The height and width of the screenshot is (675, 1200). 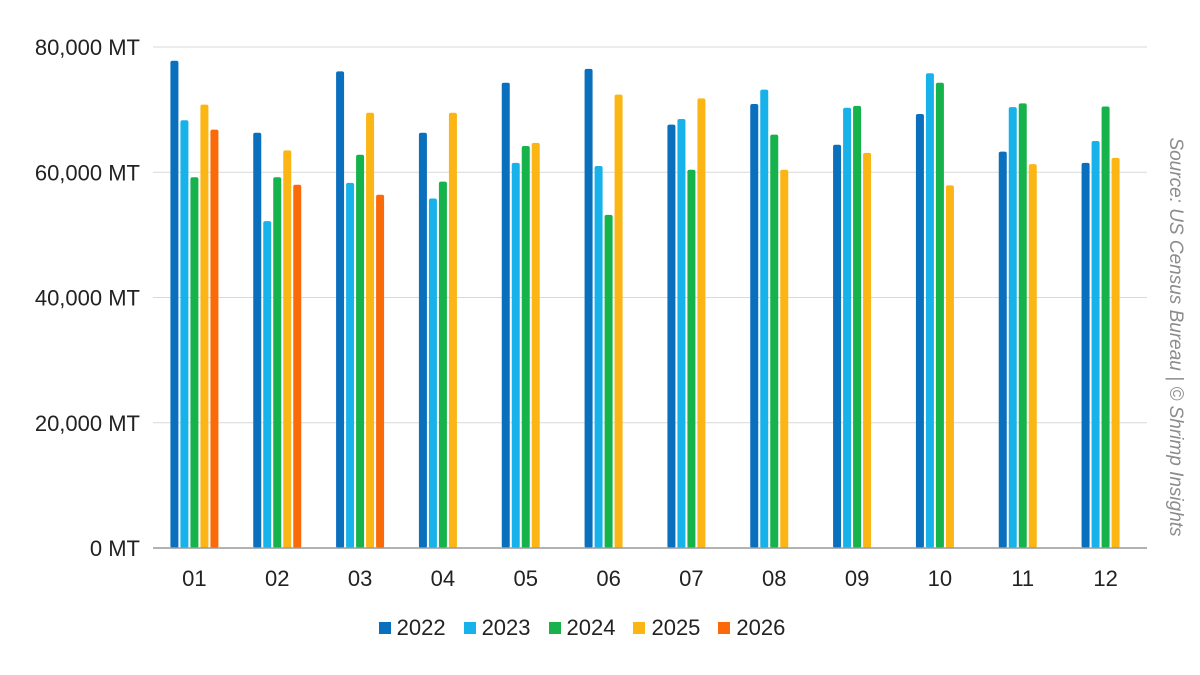 I want to click on x-tick-label: 12, so click(x=1105, y=578).